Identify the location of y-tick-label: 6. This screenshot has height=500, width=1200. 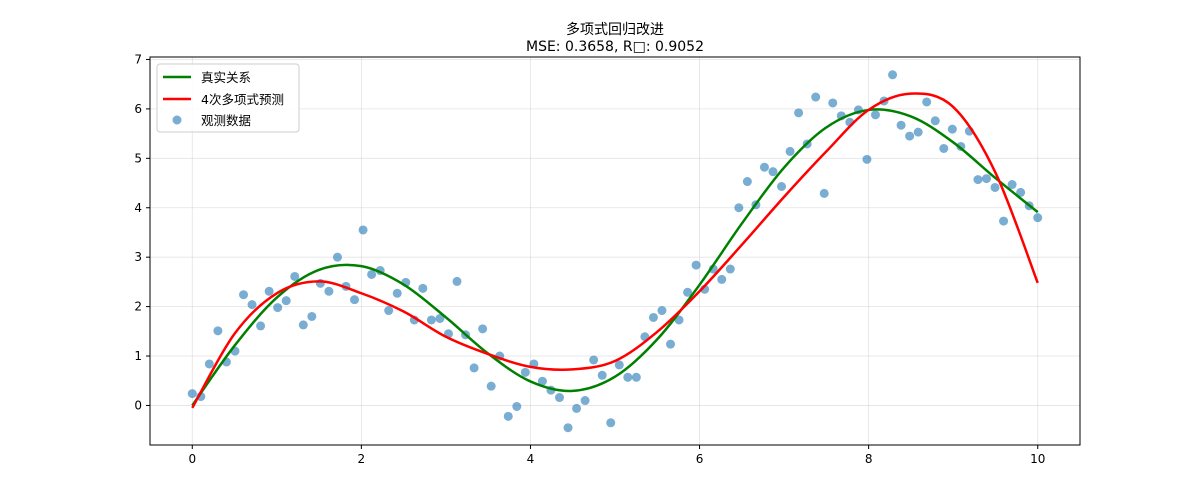
(138, 109).